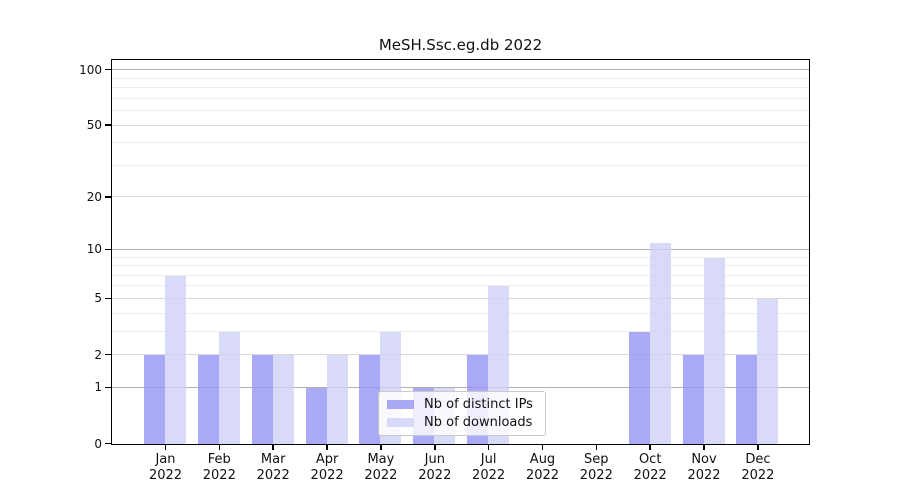  I want to click on y-tick-label: 2, so click(98, 354).